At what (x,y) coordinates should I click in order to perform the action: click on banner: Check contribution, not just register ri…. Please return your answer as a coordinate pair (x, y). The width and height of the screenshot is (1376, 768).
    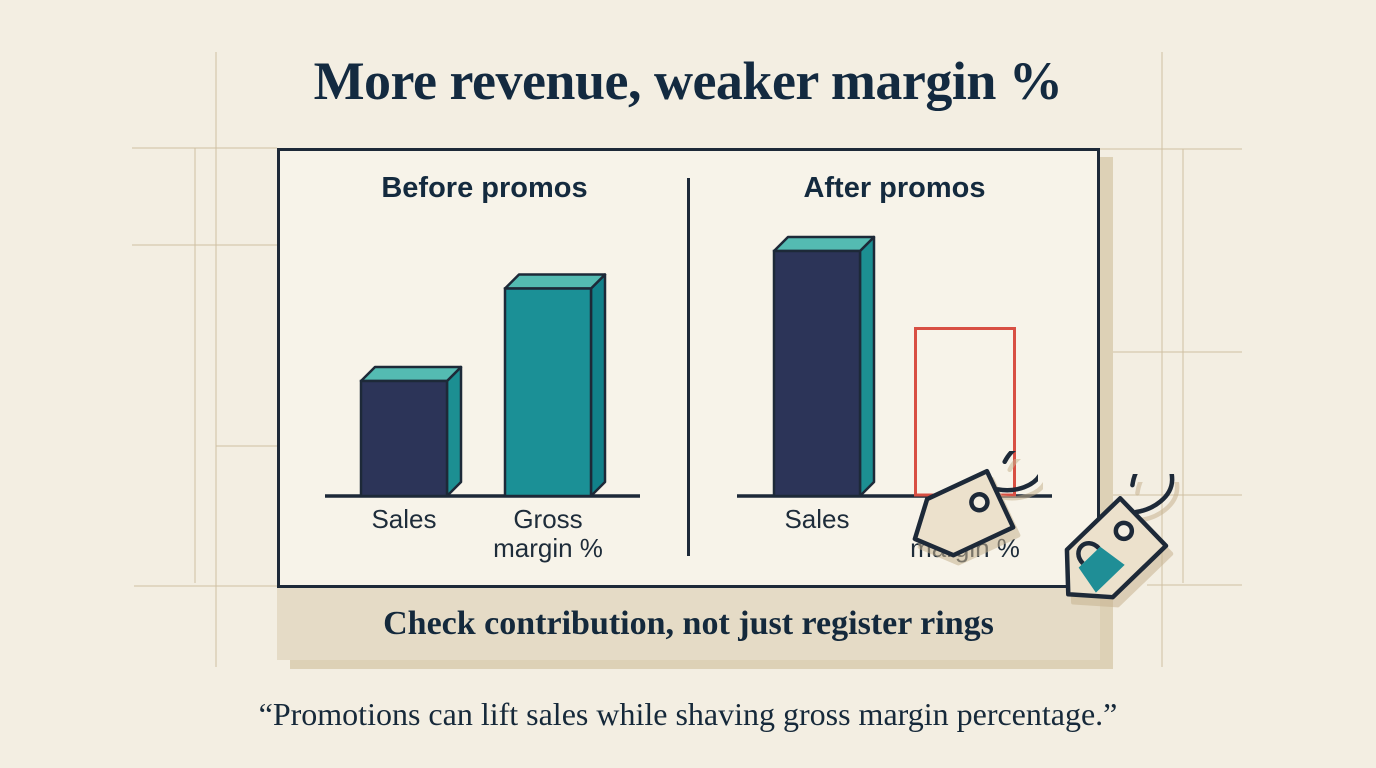
    Looking at the image, I should click on (688, 624).